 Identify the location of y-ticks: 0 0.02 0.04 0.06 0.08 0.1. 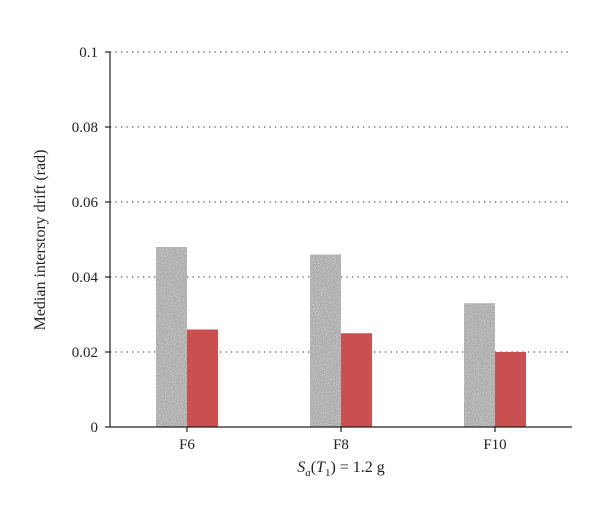
(91, 240).